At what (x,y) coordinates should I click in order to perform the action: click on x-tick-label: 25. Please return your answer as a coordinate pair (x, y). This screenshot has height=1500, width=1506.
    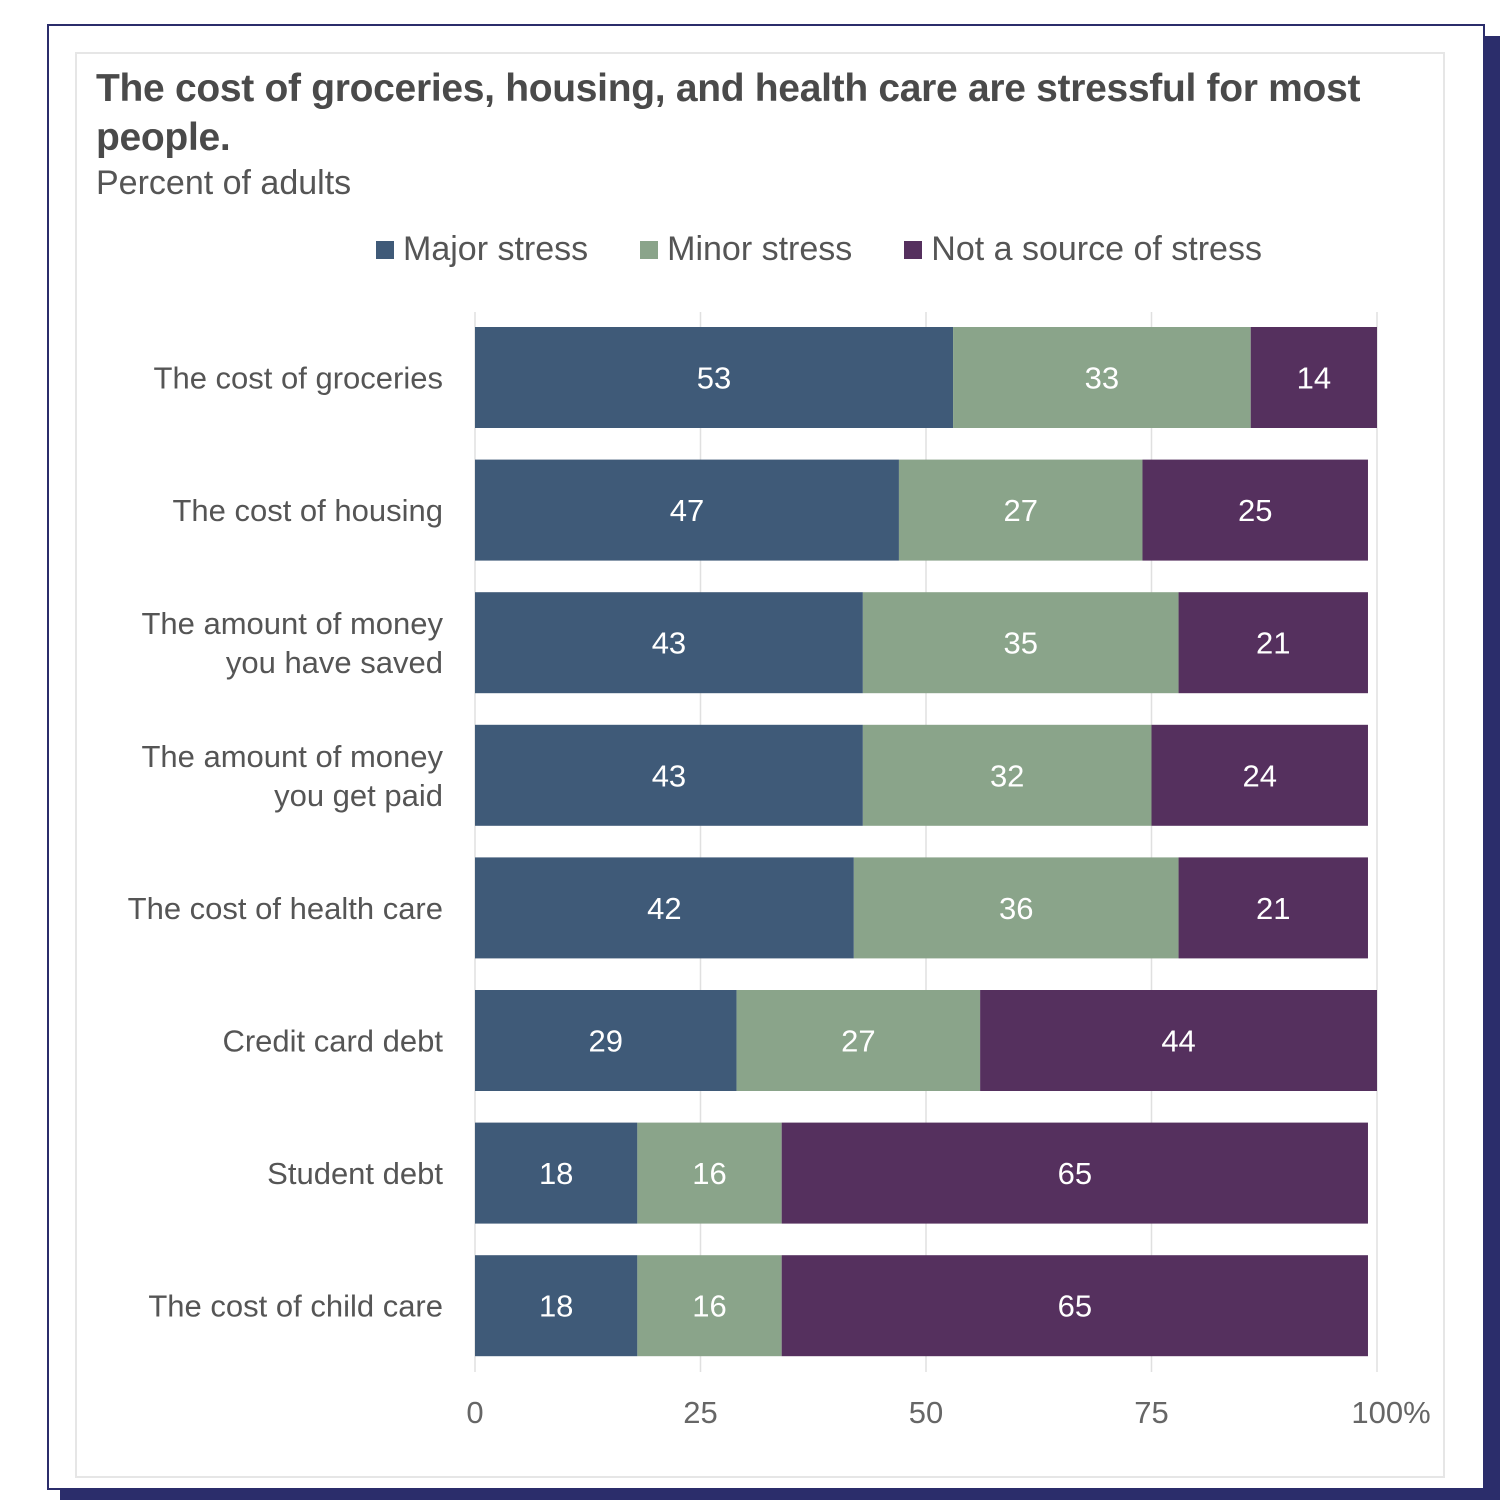
    Looking at the image, I should click on (700, 1412).